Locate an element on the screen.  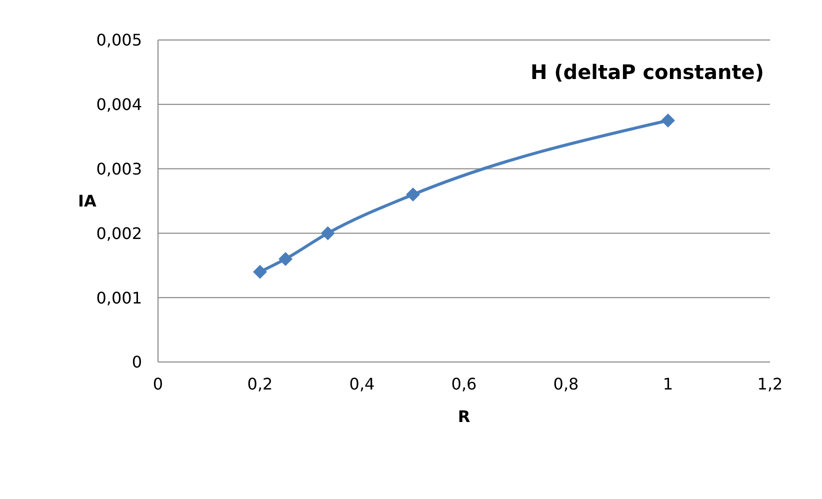
y-tick-label: 0,004 is located at coordinates (119, 104).